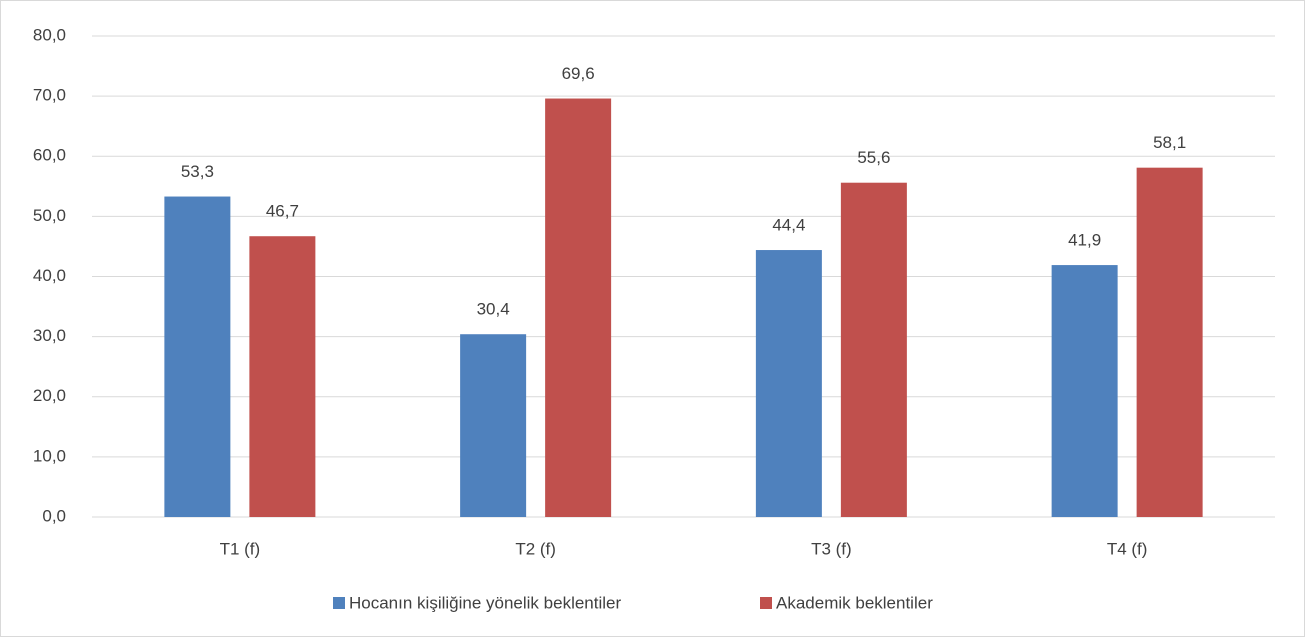  Describe the element at coordinates (873, 157) in the screenshot. I see `data-label: 55,6` at that location.